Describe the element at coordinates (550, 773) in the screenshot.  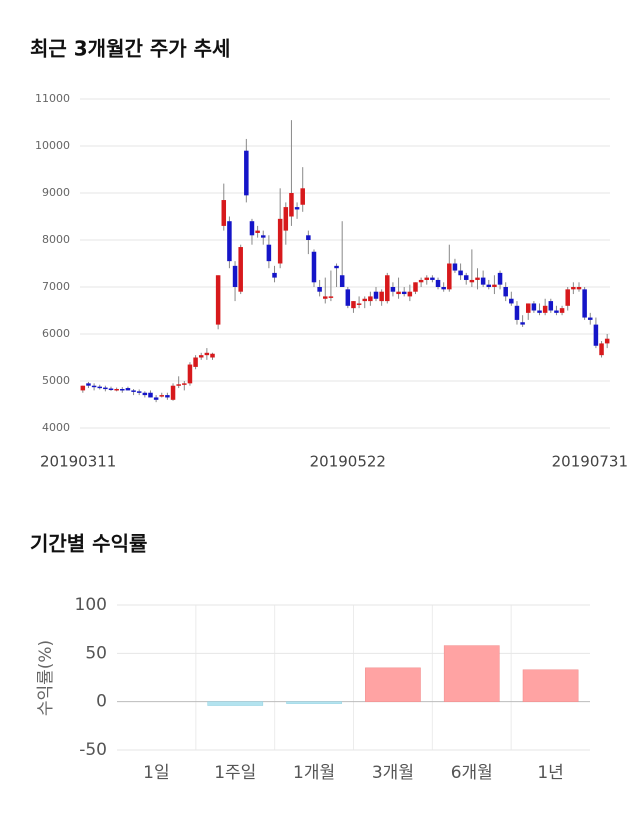
I see `x-tick-label: 1년` at that location.